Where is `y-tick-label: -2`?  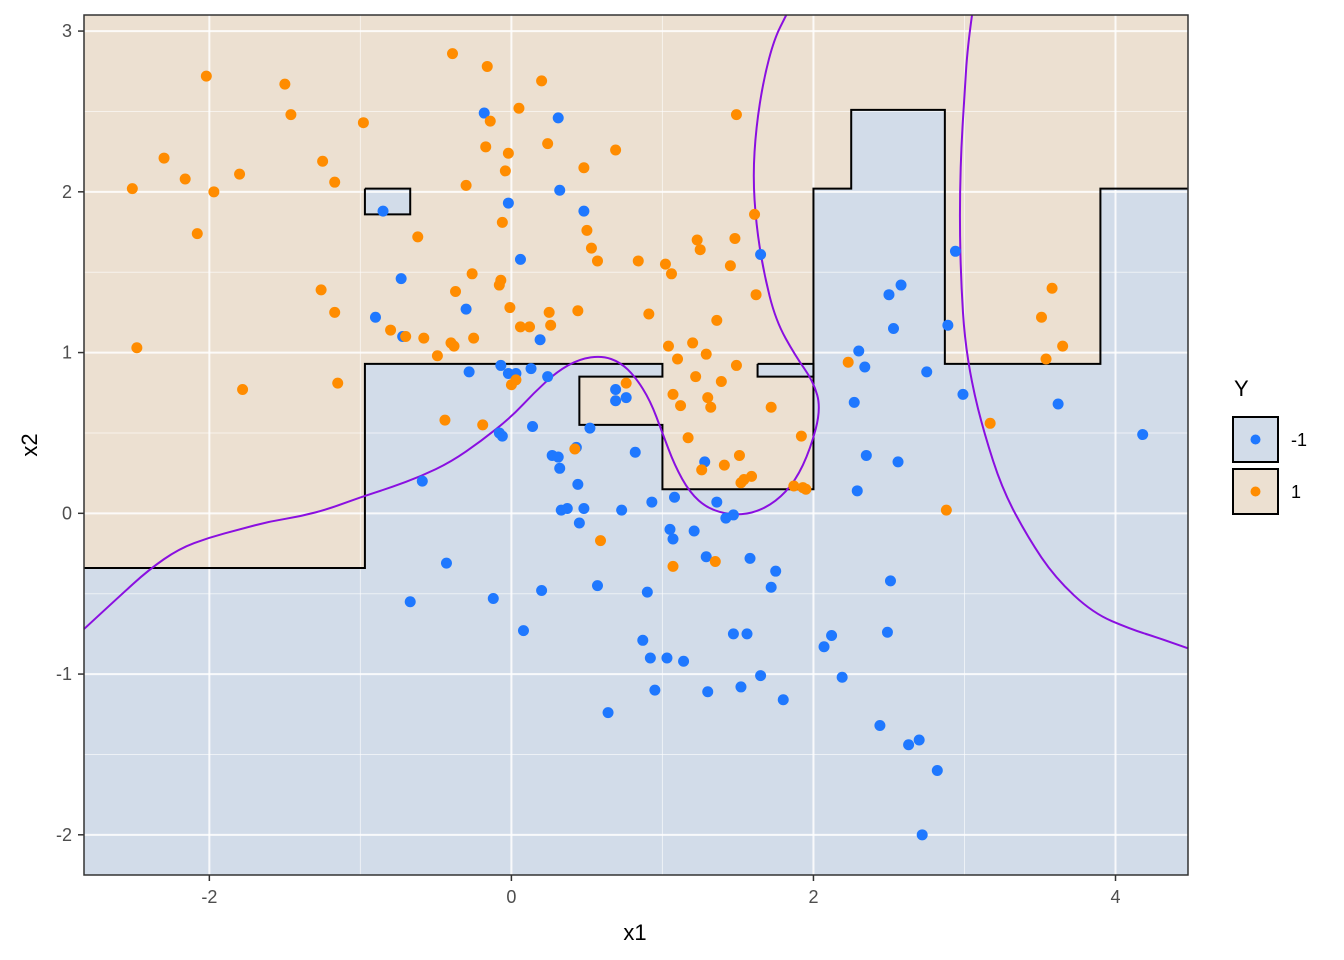
y-tick-label: -2 is located at coordinates (64, 835).